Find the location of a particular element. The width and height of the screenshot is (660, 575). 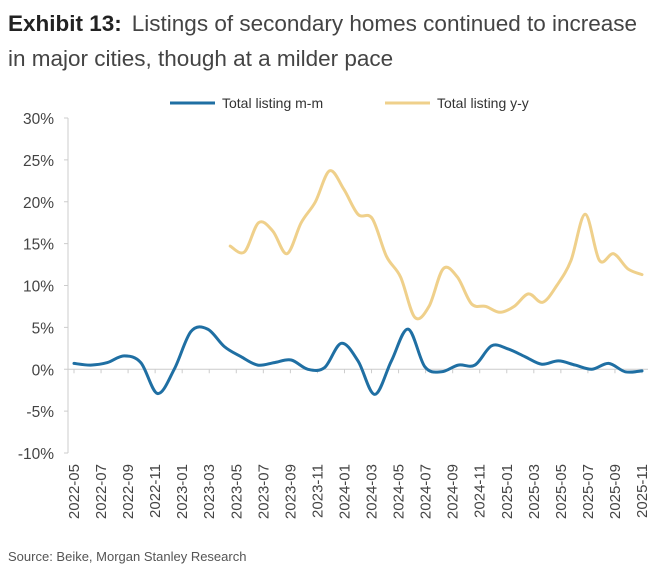

x-tick-label: 2023-11 is located at coordinates (317, 491).